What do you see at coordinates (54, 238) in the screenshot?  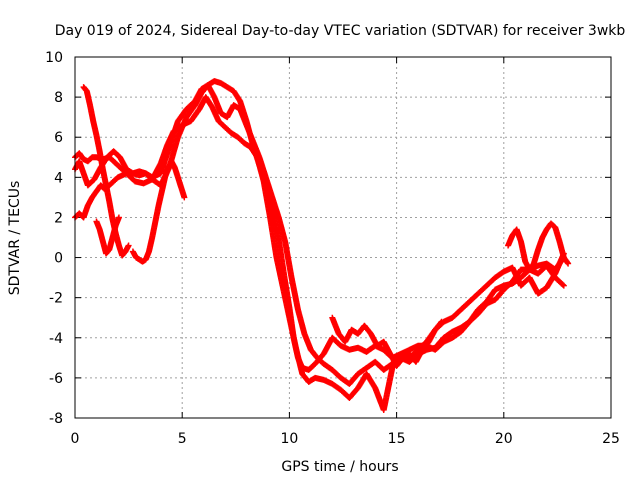 I see `y-tick-labels: -8 -6 -4 -2 0 2 4 6 8 10` at bounding box center [54, 238].